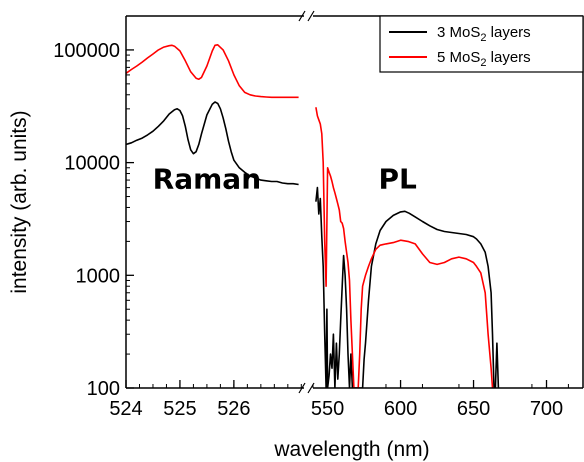  What do you see at coordinates (327, 409) in the screenshot?
I see `x-tick-label: 550` at bounding box center [327, 409].